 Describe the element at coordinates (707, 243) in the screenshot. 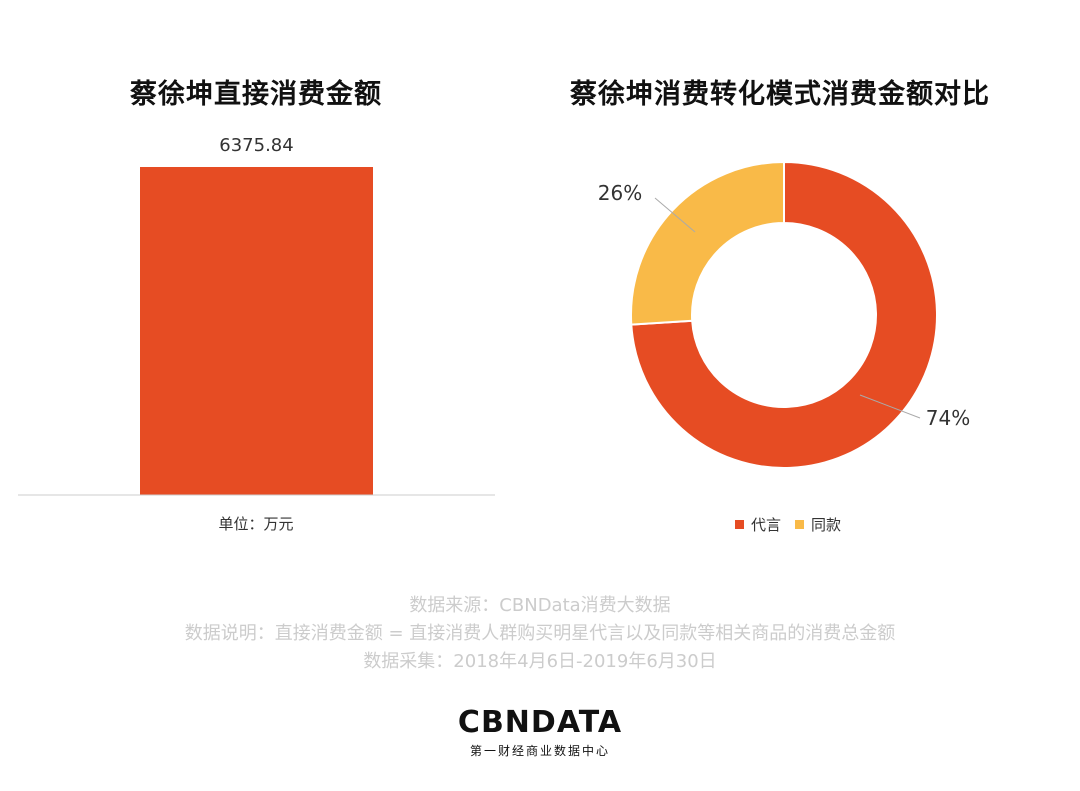

I see `donut-slice-same-style` at that location.